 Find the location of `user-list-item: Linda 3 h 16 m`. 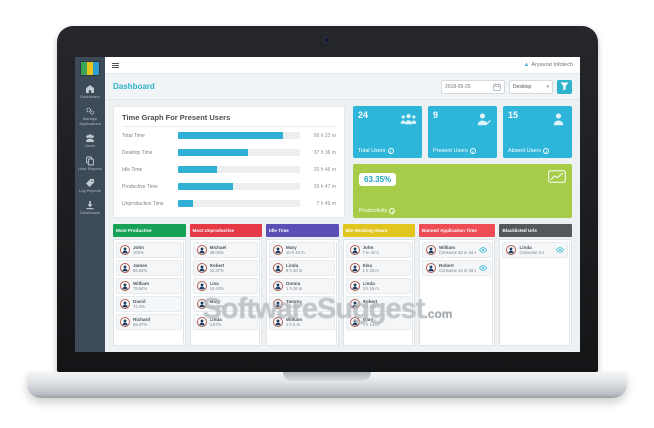

user-list-item: Linda 3 h 16 m is located at coordinates (378, 286).